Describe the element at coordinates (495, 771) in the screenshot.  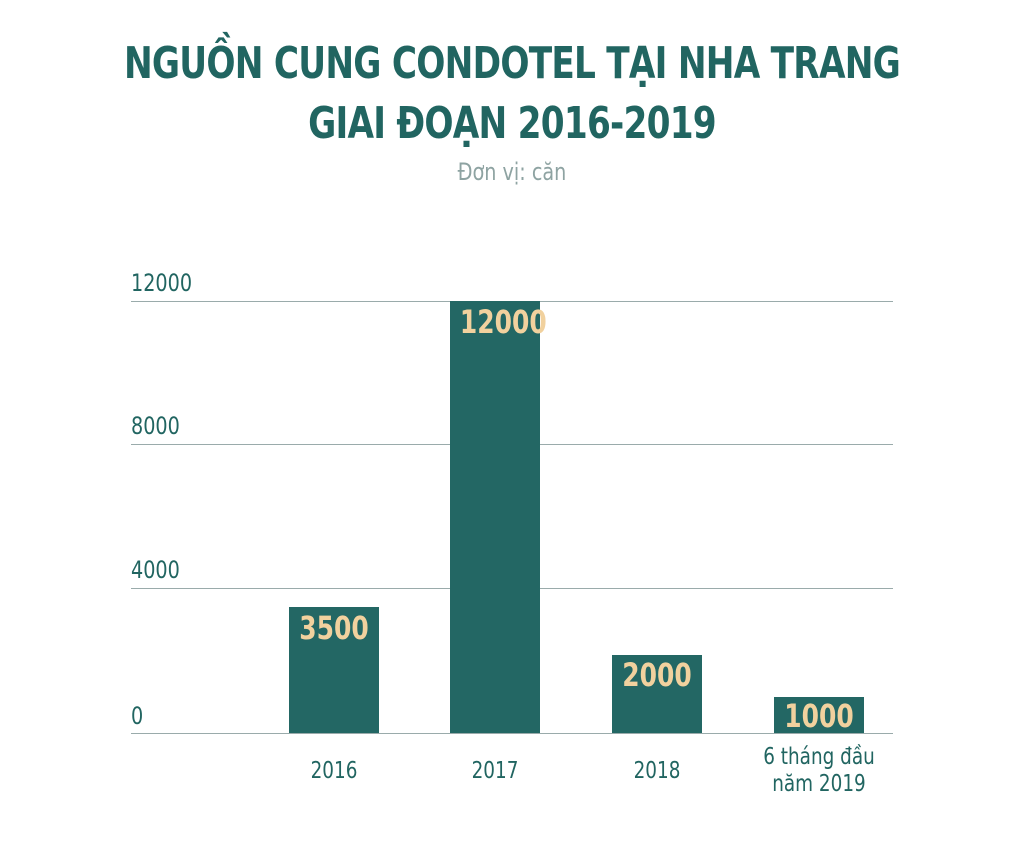
I see `x-tick-2017: 2017` at that location.